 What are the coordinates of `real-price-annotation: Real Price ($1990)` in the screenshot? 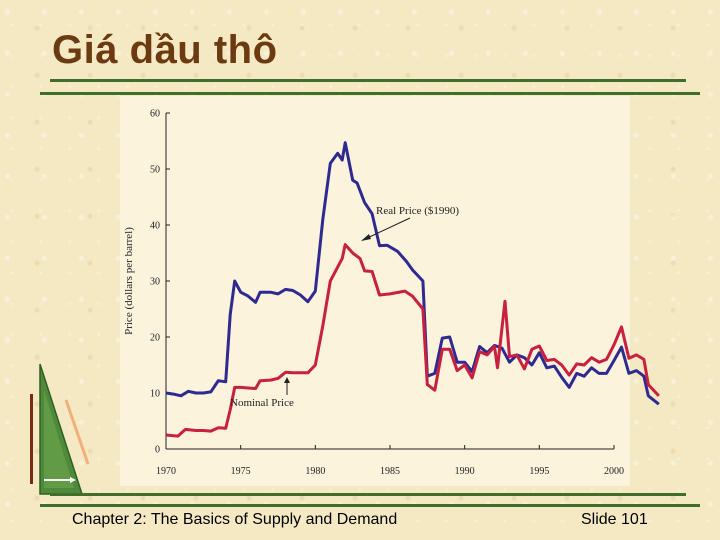 It's located at (417, 211).